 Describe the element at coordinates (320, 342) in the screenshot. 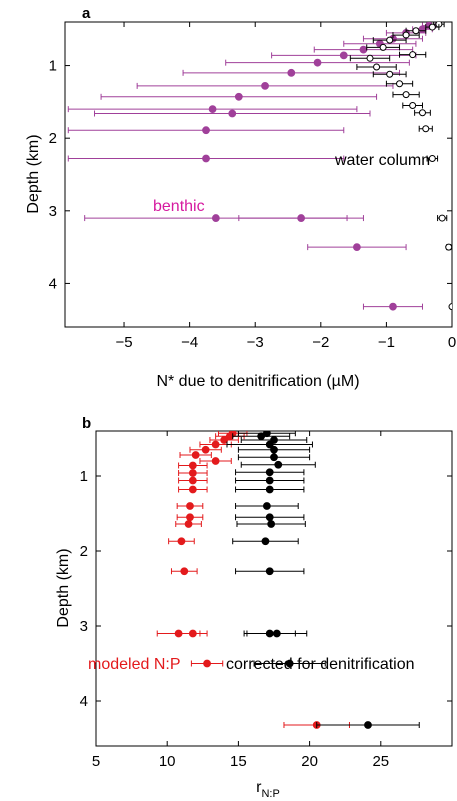

I see `panel-a-x-tick-label: −2` at that location.